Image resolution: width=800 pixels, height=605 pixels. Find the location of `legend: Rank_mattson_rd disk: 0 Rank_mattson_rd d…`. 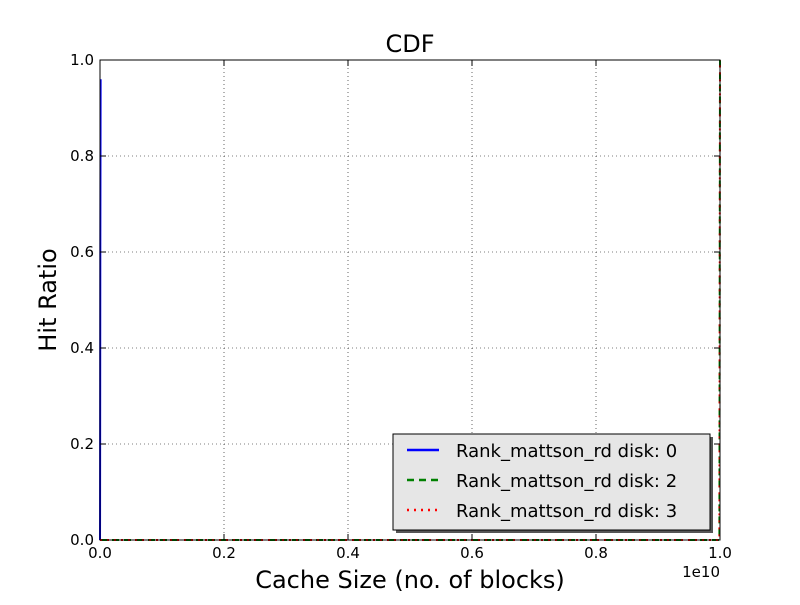

legend: Rank_mattson_rd disk: 0 Rank_mattson_rd d… is located at coordinates (552, 483).